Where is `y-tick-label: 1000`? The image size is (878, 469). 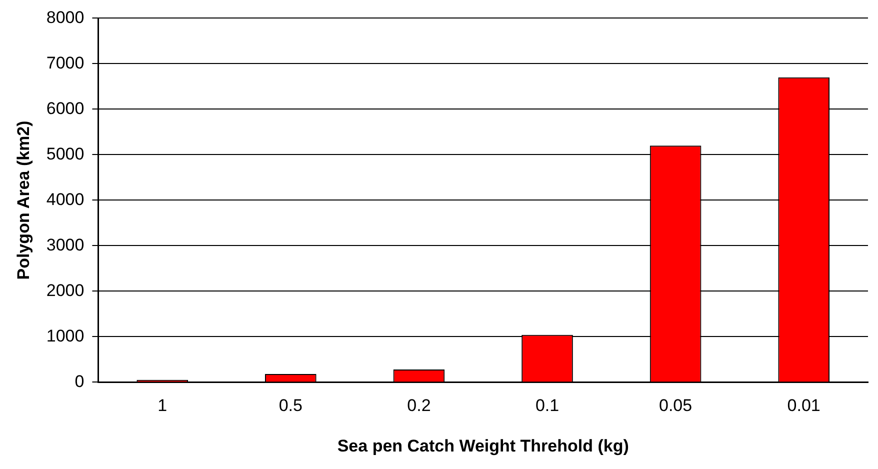
y-tick-label: 1000 is located at coordinates (65, 336).